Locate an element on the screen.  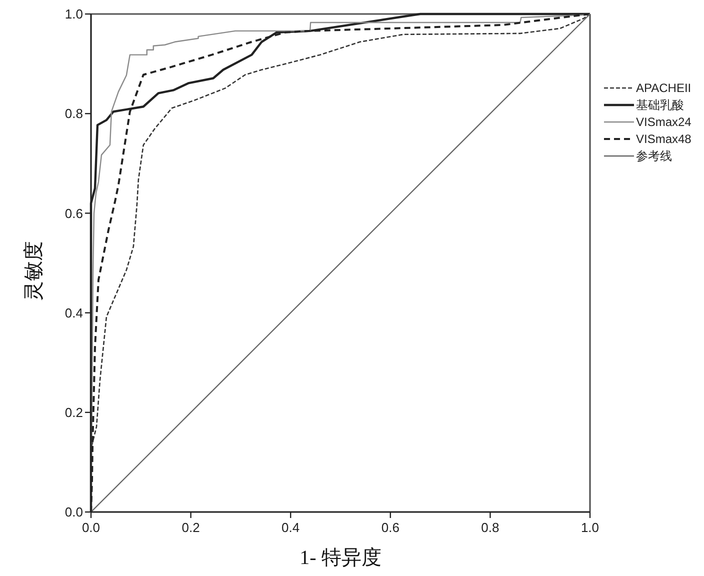
y-tick-label: 0.4 is located at coordinates (73, 312).